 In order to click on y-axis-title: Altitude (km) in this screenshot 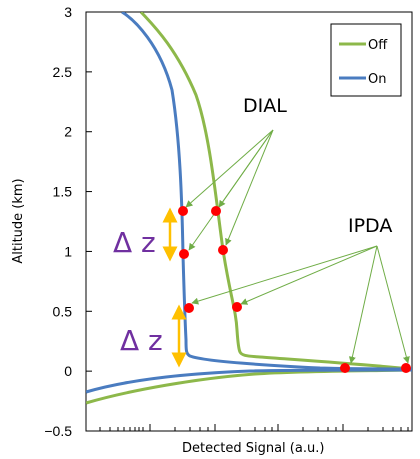, I will do `click(18, 220)`.